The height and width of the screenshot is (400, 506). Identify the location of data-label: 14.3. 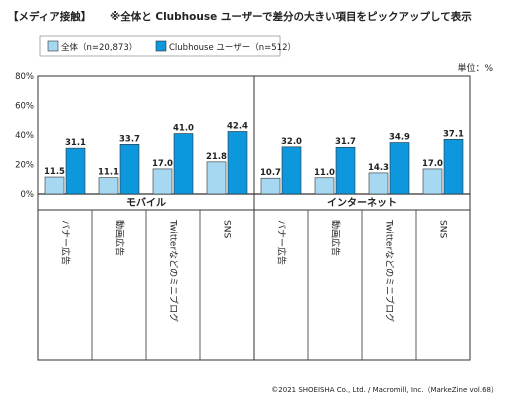
(378, 168).